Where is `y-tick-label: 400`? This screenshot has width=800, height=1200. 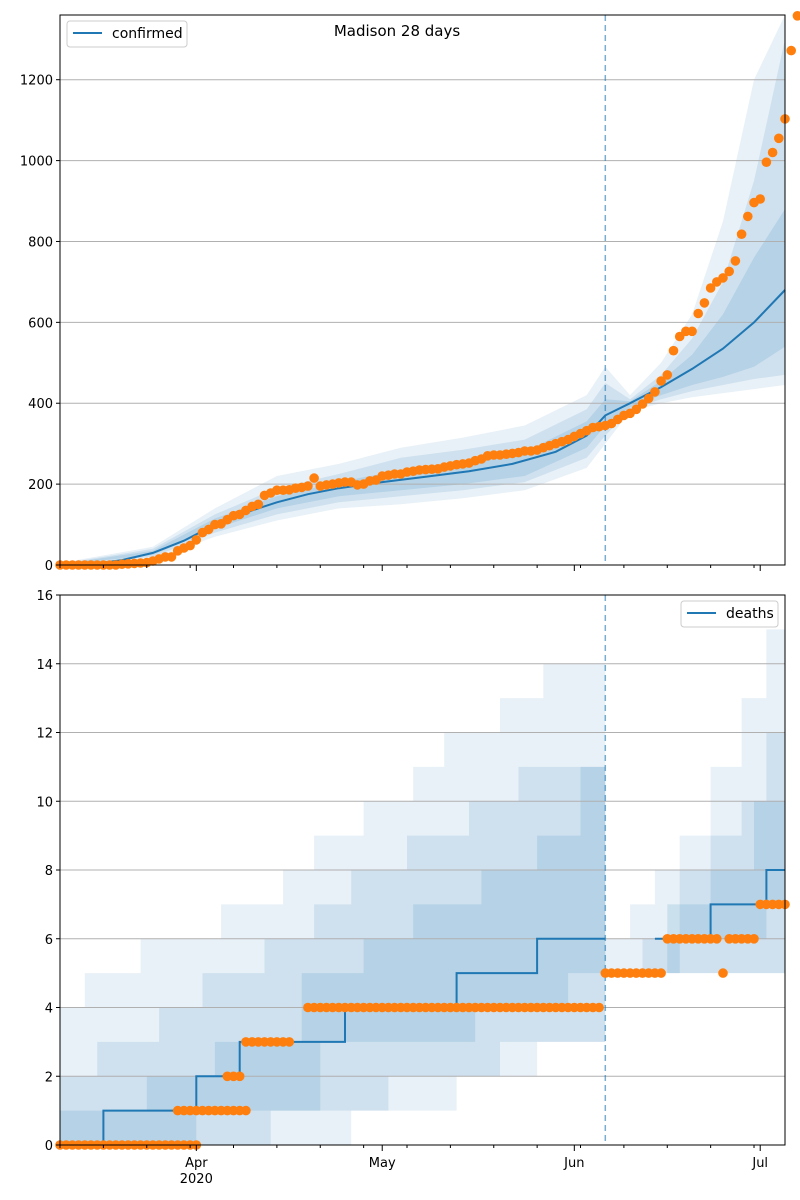
y-tick-label: 400 is located at coordinates (40, 404).